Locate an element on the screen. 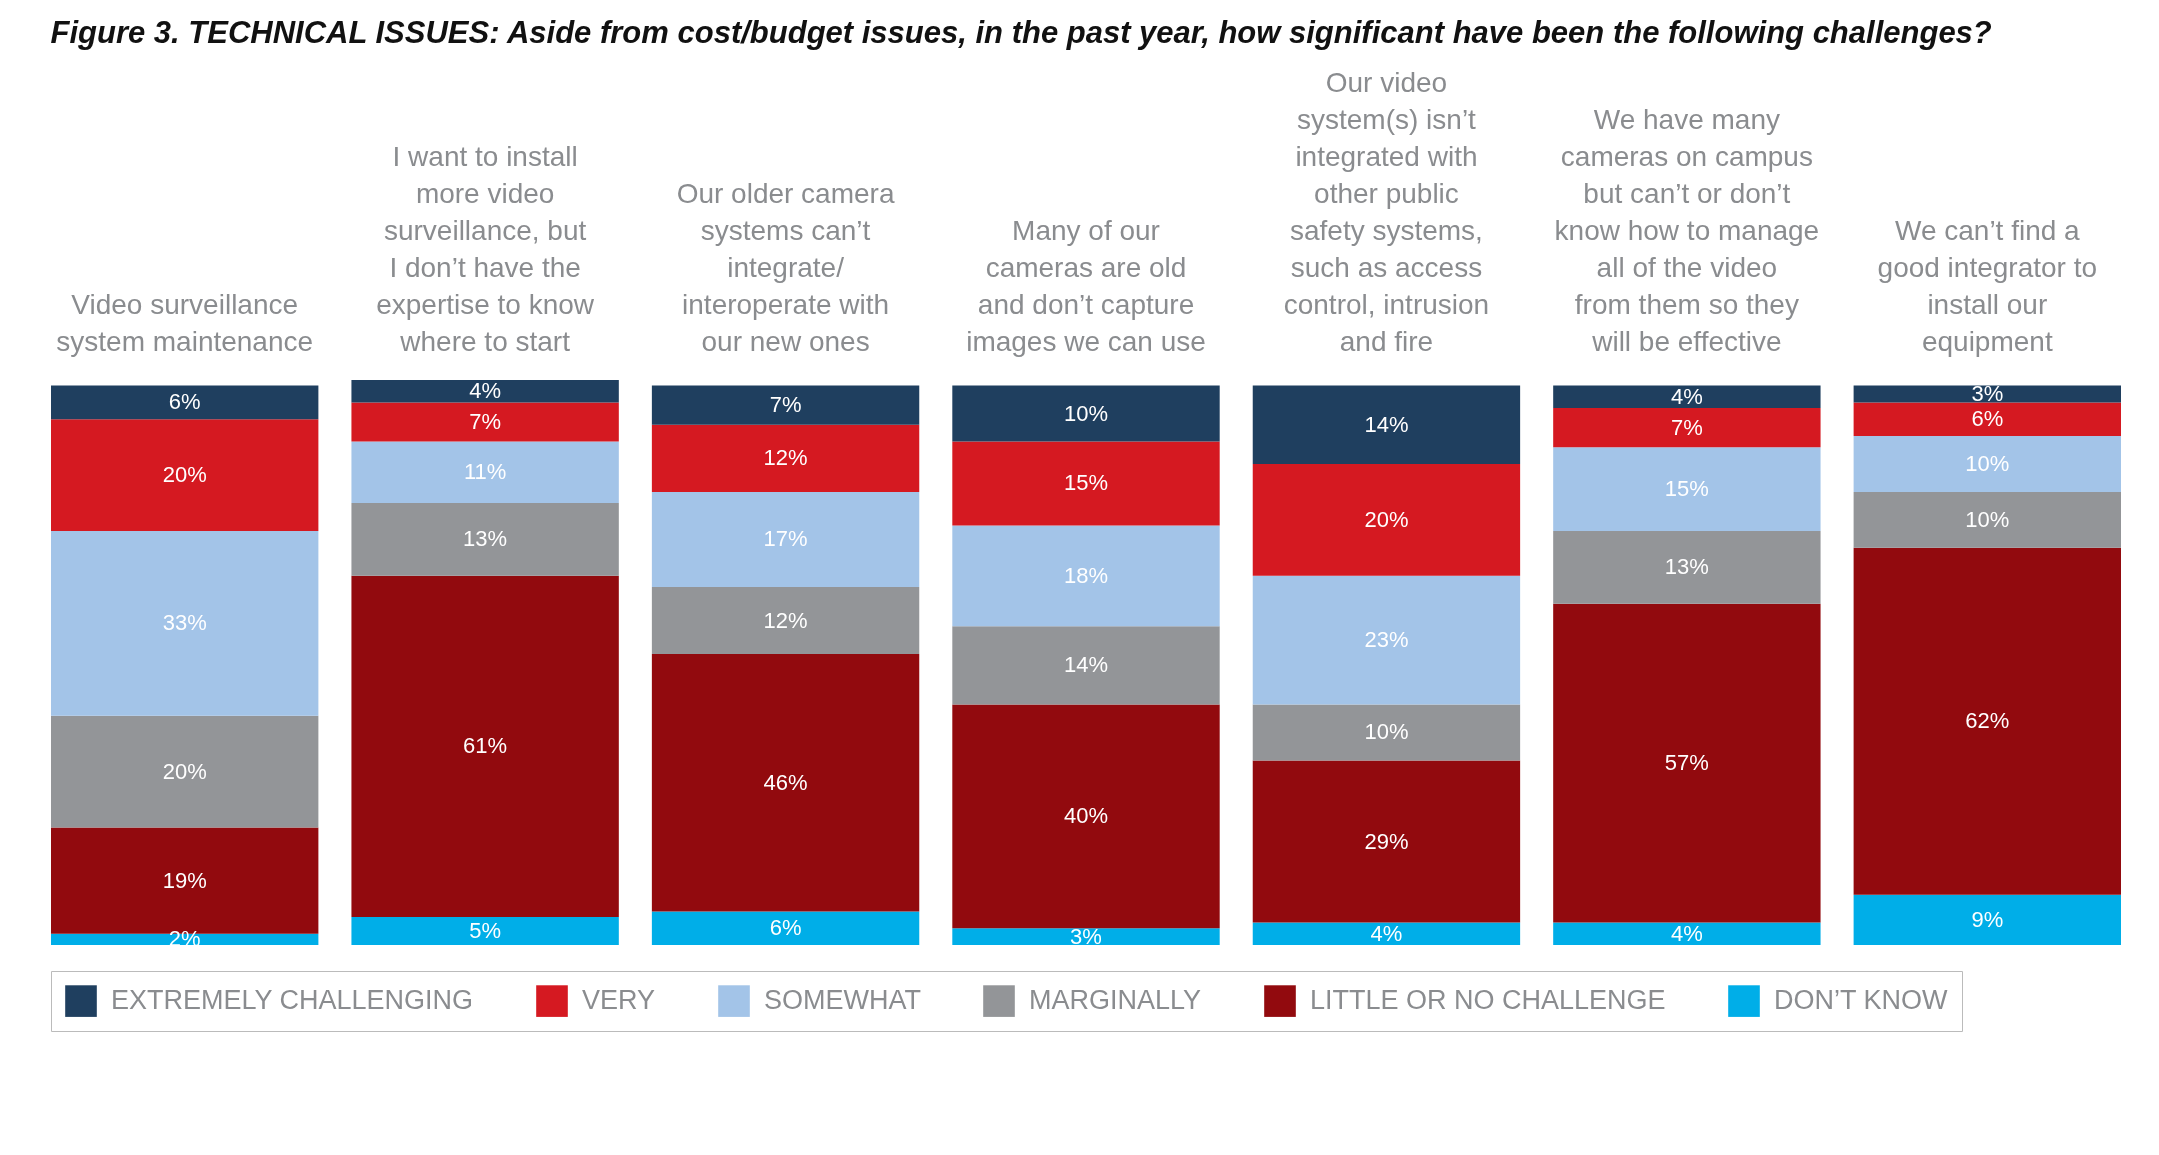  data-label: 18% is located at coordinates (1086, 575).